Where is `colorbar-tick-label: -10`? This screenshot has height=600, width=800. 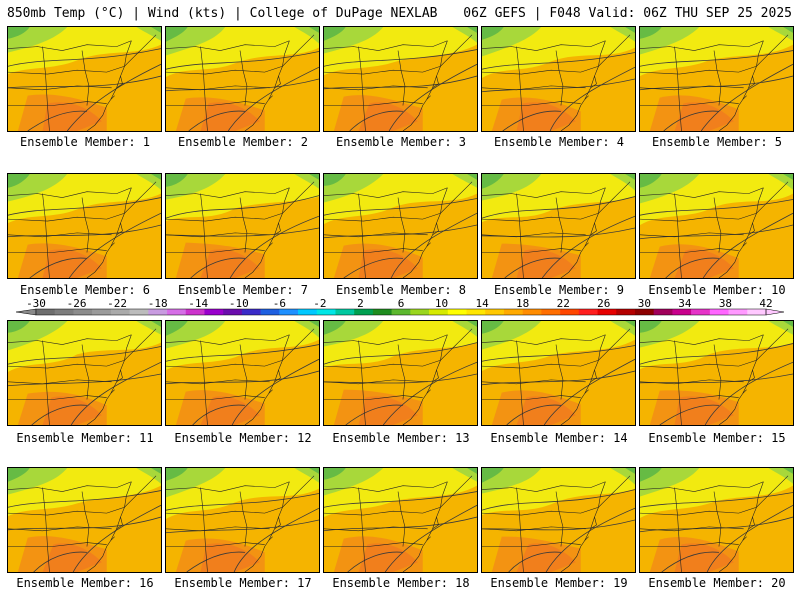
colorbar-tick-label: -10 is located at coordinates (239, 304).